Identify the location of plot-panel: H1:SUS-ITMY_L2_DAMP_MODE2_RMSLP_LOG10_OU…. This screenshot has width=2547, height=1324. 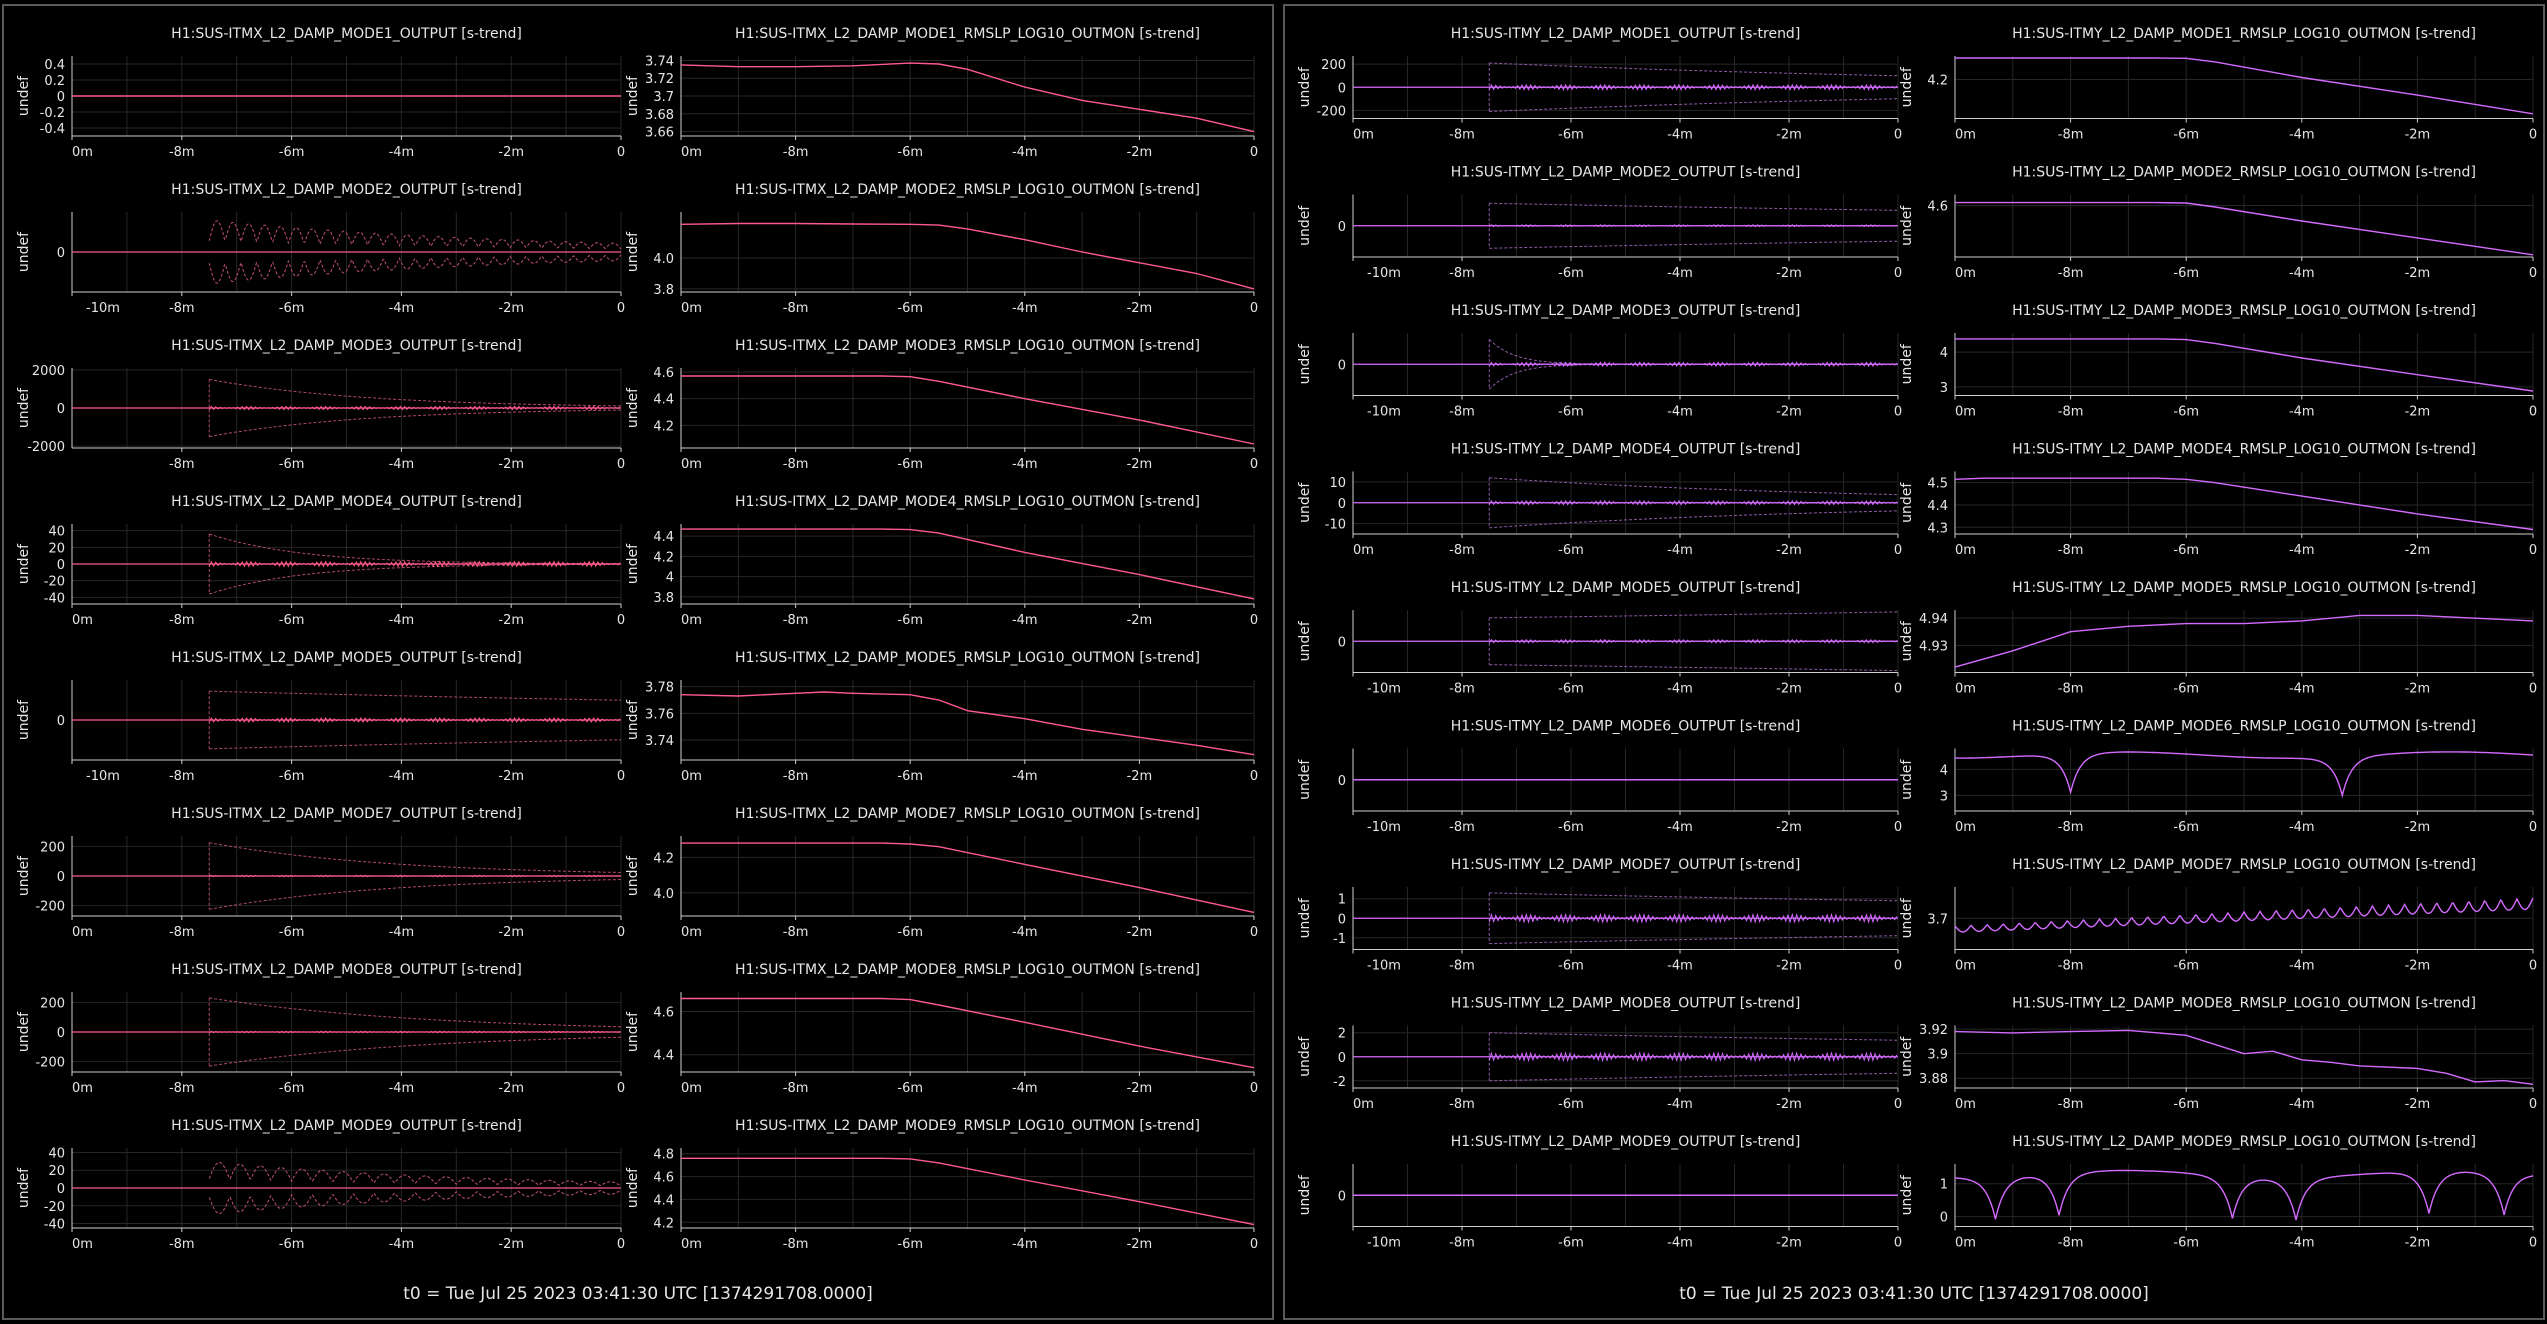
(2218, 223).